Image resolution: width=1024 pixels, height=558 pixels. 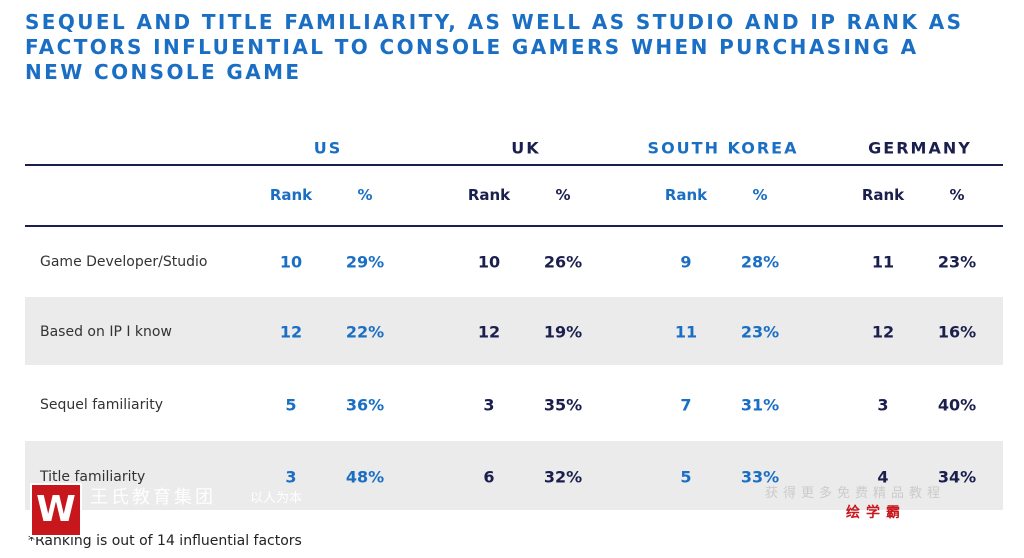 What do you see at coordinates (514, 165) in the screenshot?
I see `header-rule` at bounding box center [514, 165].